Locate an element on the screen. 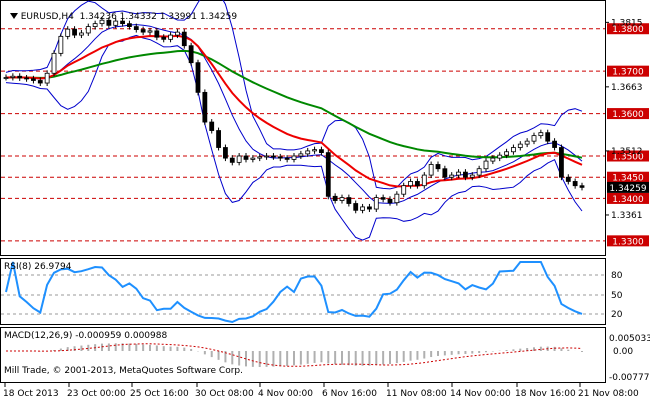 Image resolution: width=650 pixels, height=400 pixels. rsi-tick-50: 50 is located at coordinates (617, 296).